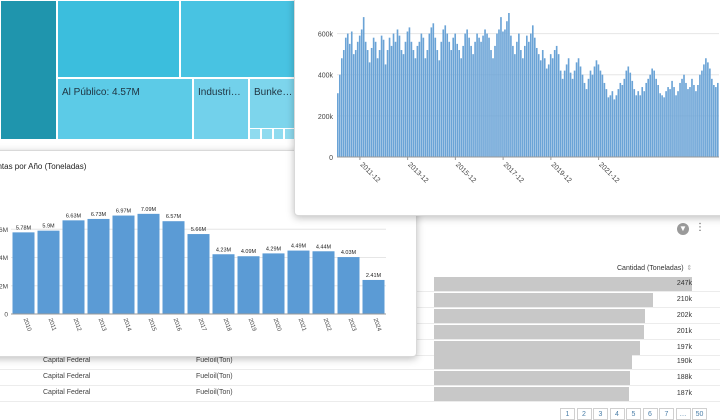 This screenshot has height=420, width=720. I want to click on x-tick-label: 2019-12, so click(560, 172).